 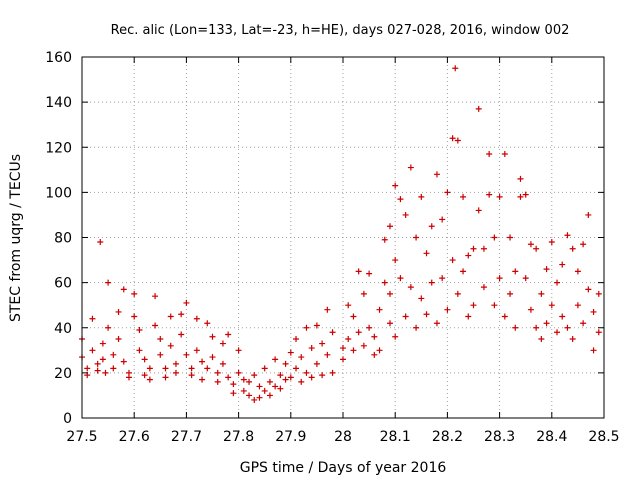 I want to click on y-tick-label: 40, so click(x=63, y=329).